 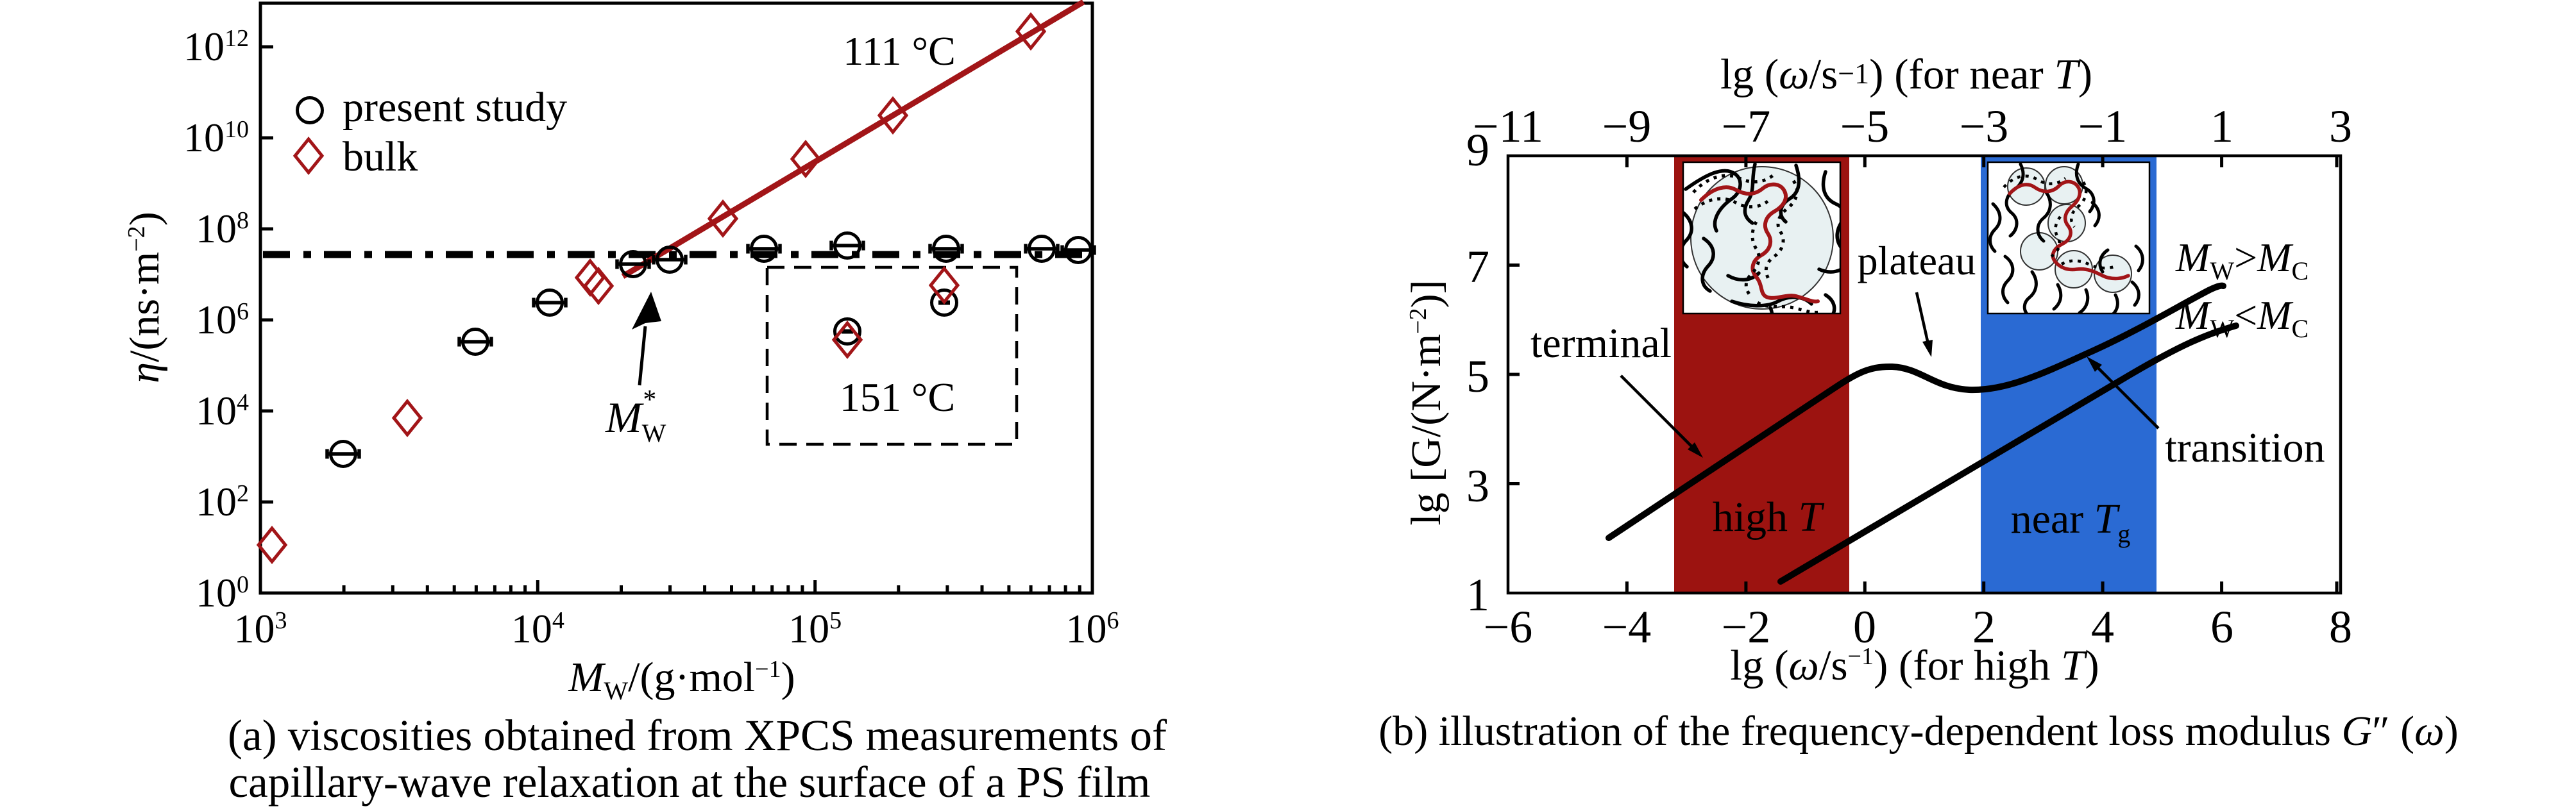 What do you see at coordinates (1746, 126) in the screenshot?
I see `svg-text: −7` at bounding box center [1746, 126].